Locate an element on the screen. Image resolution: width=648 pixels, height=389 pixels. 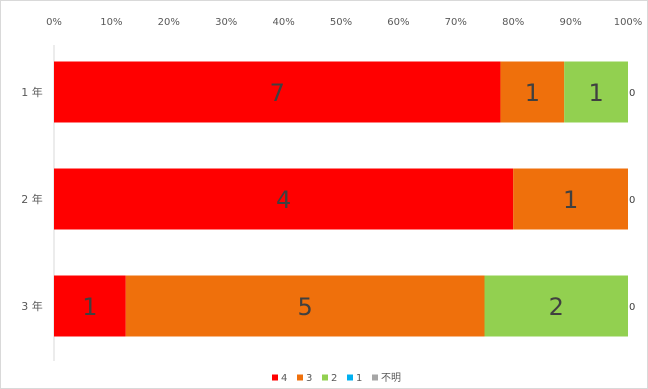
legend-label: 1 is located at coordinates (359, 378).